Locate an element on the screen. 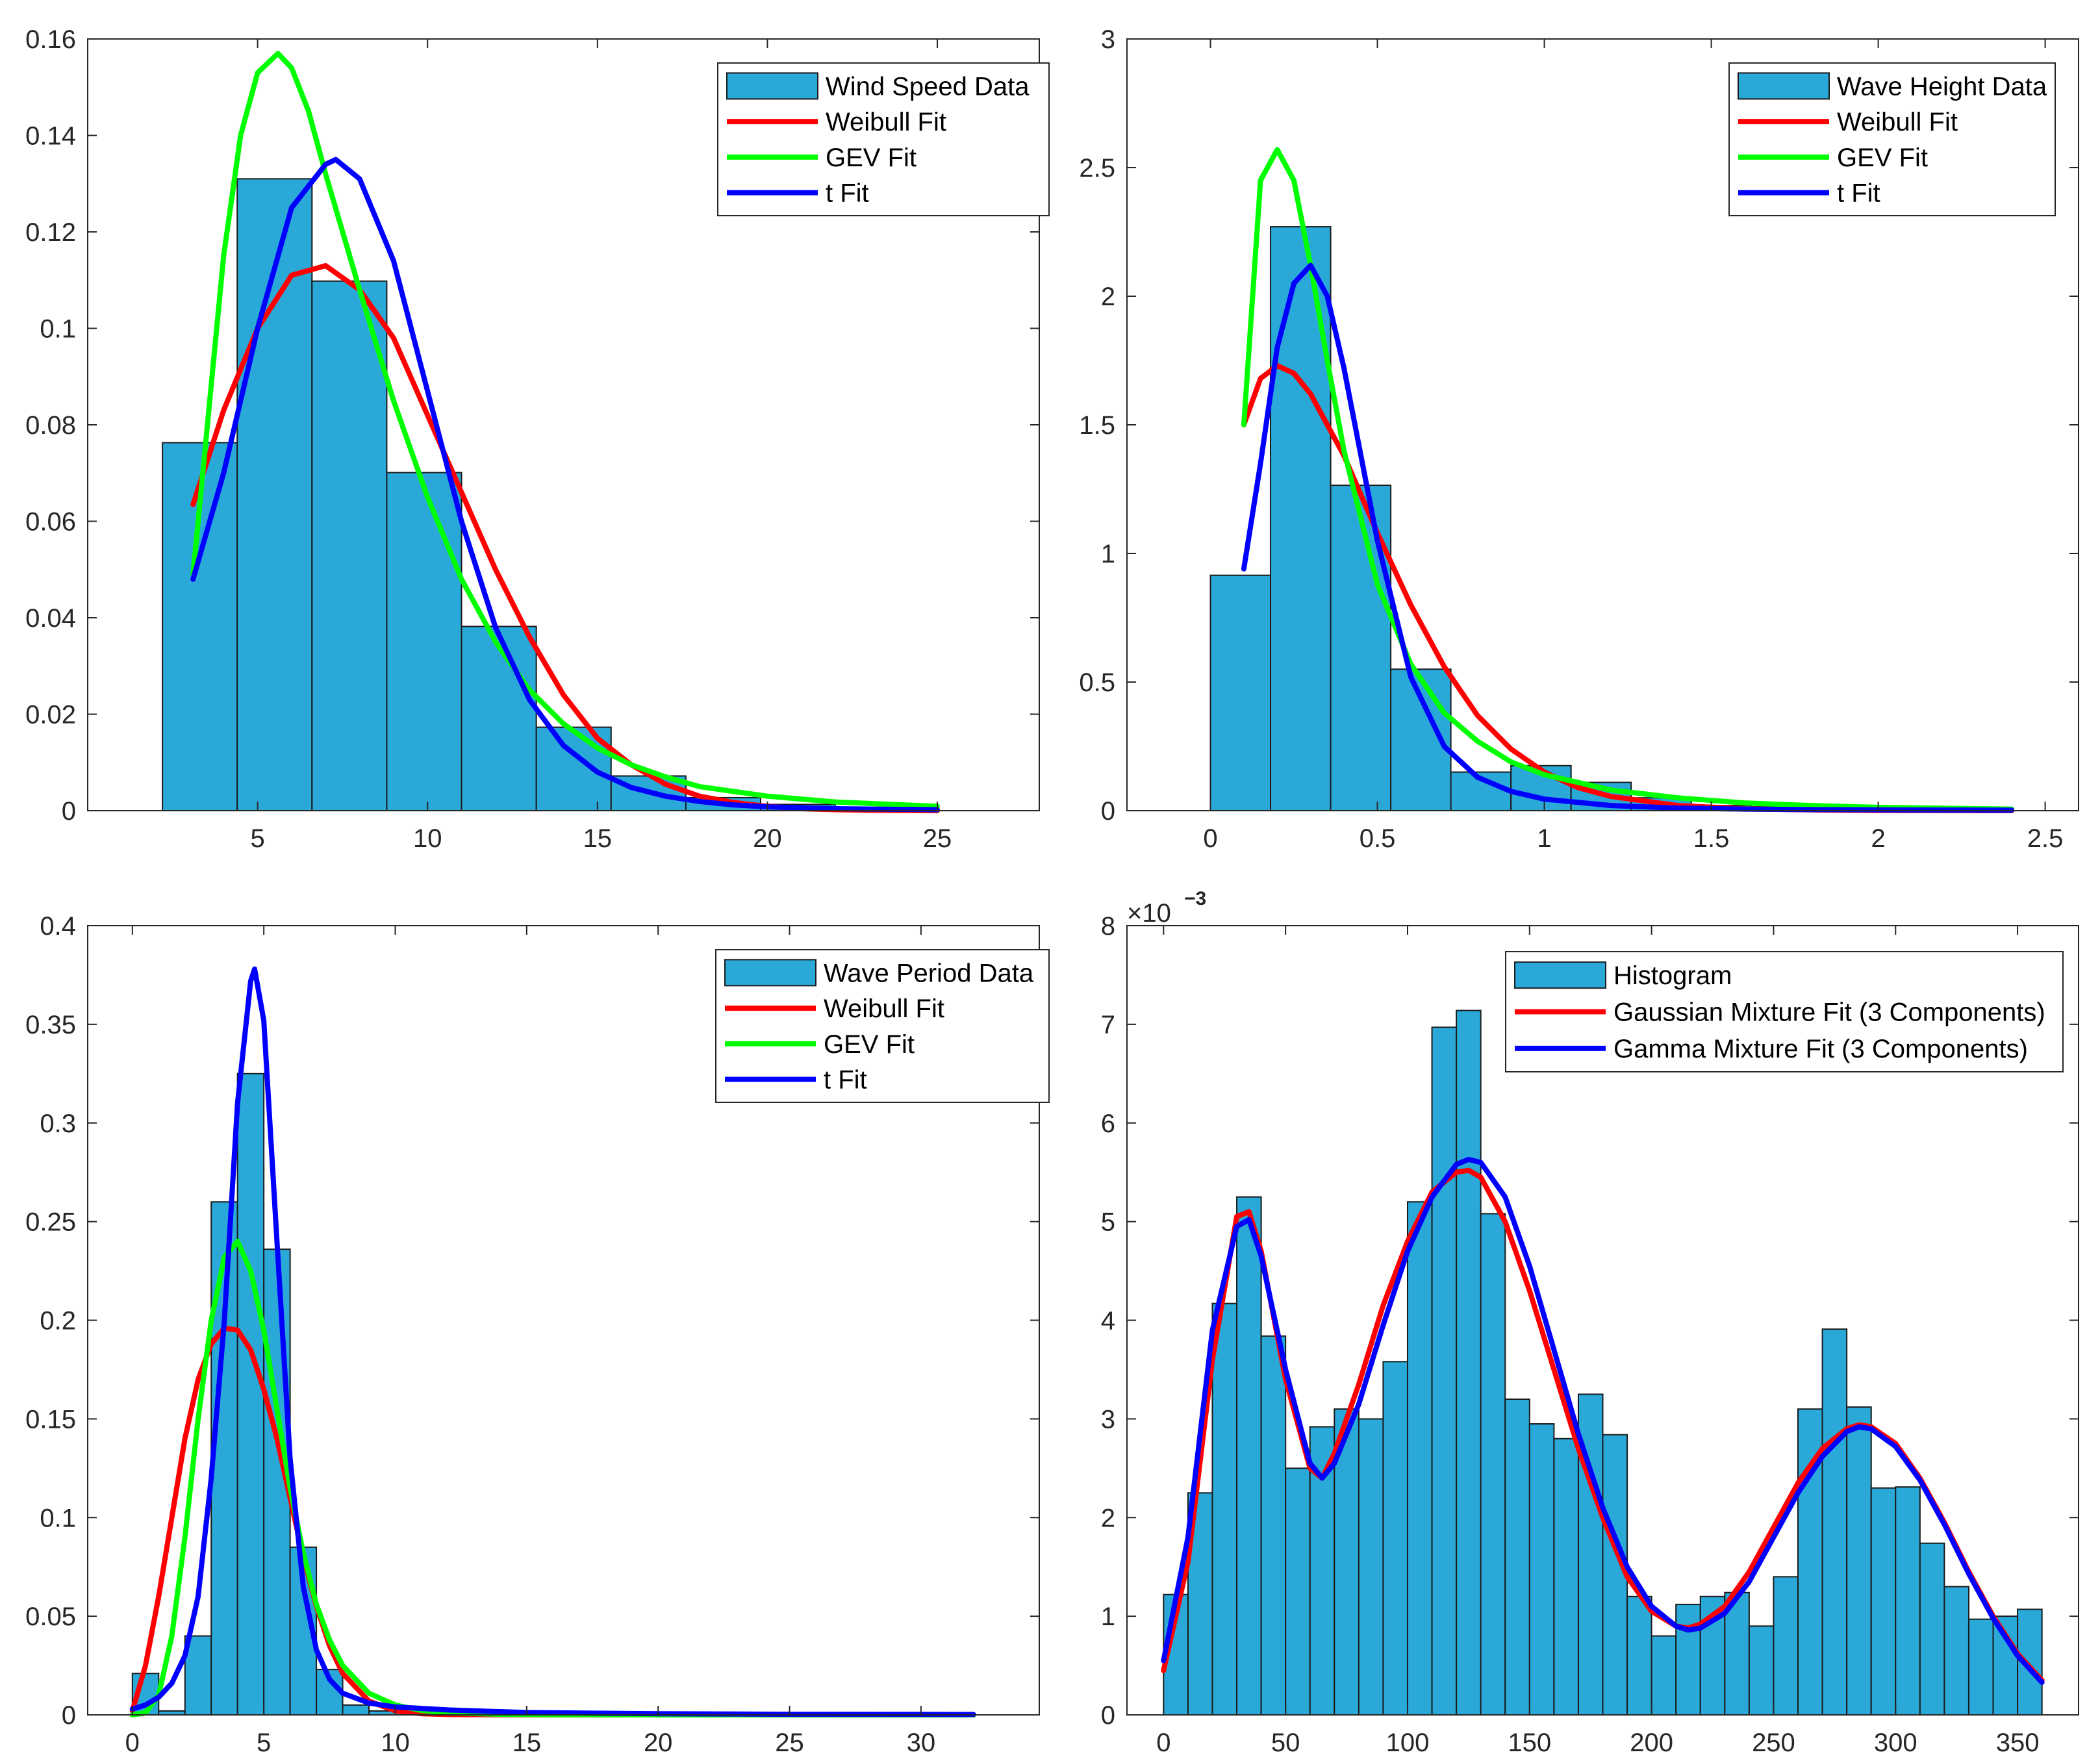  x-tick-label: 300 is located at coordinates (1895, 1743).